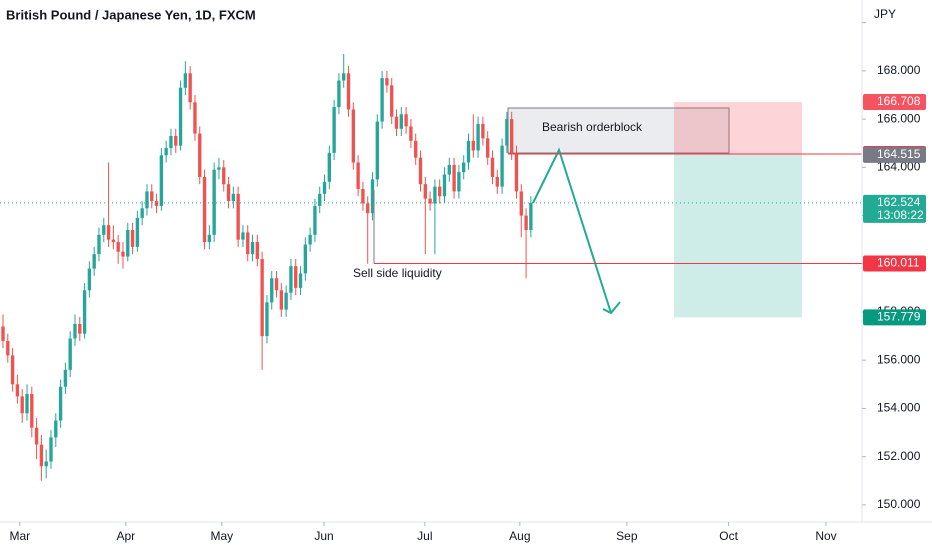 The width and height of the screenshot is (932, 550). Describe the element at coordinates (126, 536) in the screenshot. I see `x-tick-label: Apr` at that location.